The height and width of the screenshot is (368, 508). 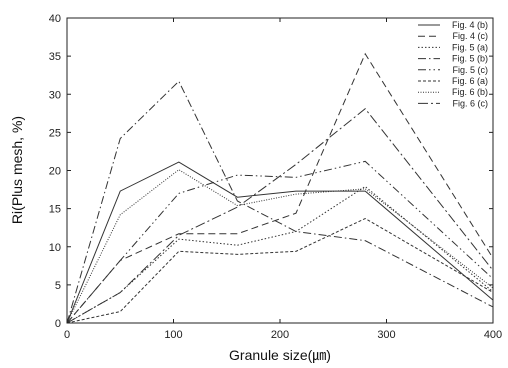 I want to click on y-axis-label: Ri(Plus mesh, %), so click(x=17, y=170).